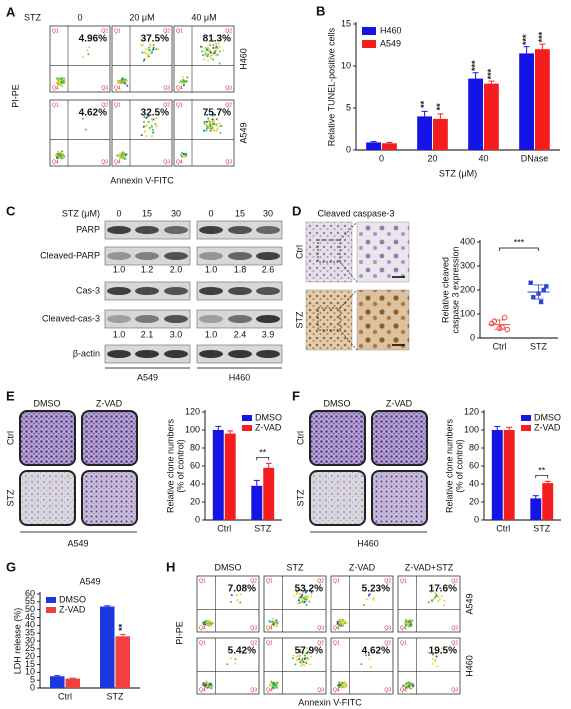 This screenshot has width=571, height=709. I want to click on quant-label: 3.0, so click(176, 334).